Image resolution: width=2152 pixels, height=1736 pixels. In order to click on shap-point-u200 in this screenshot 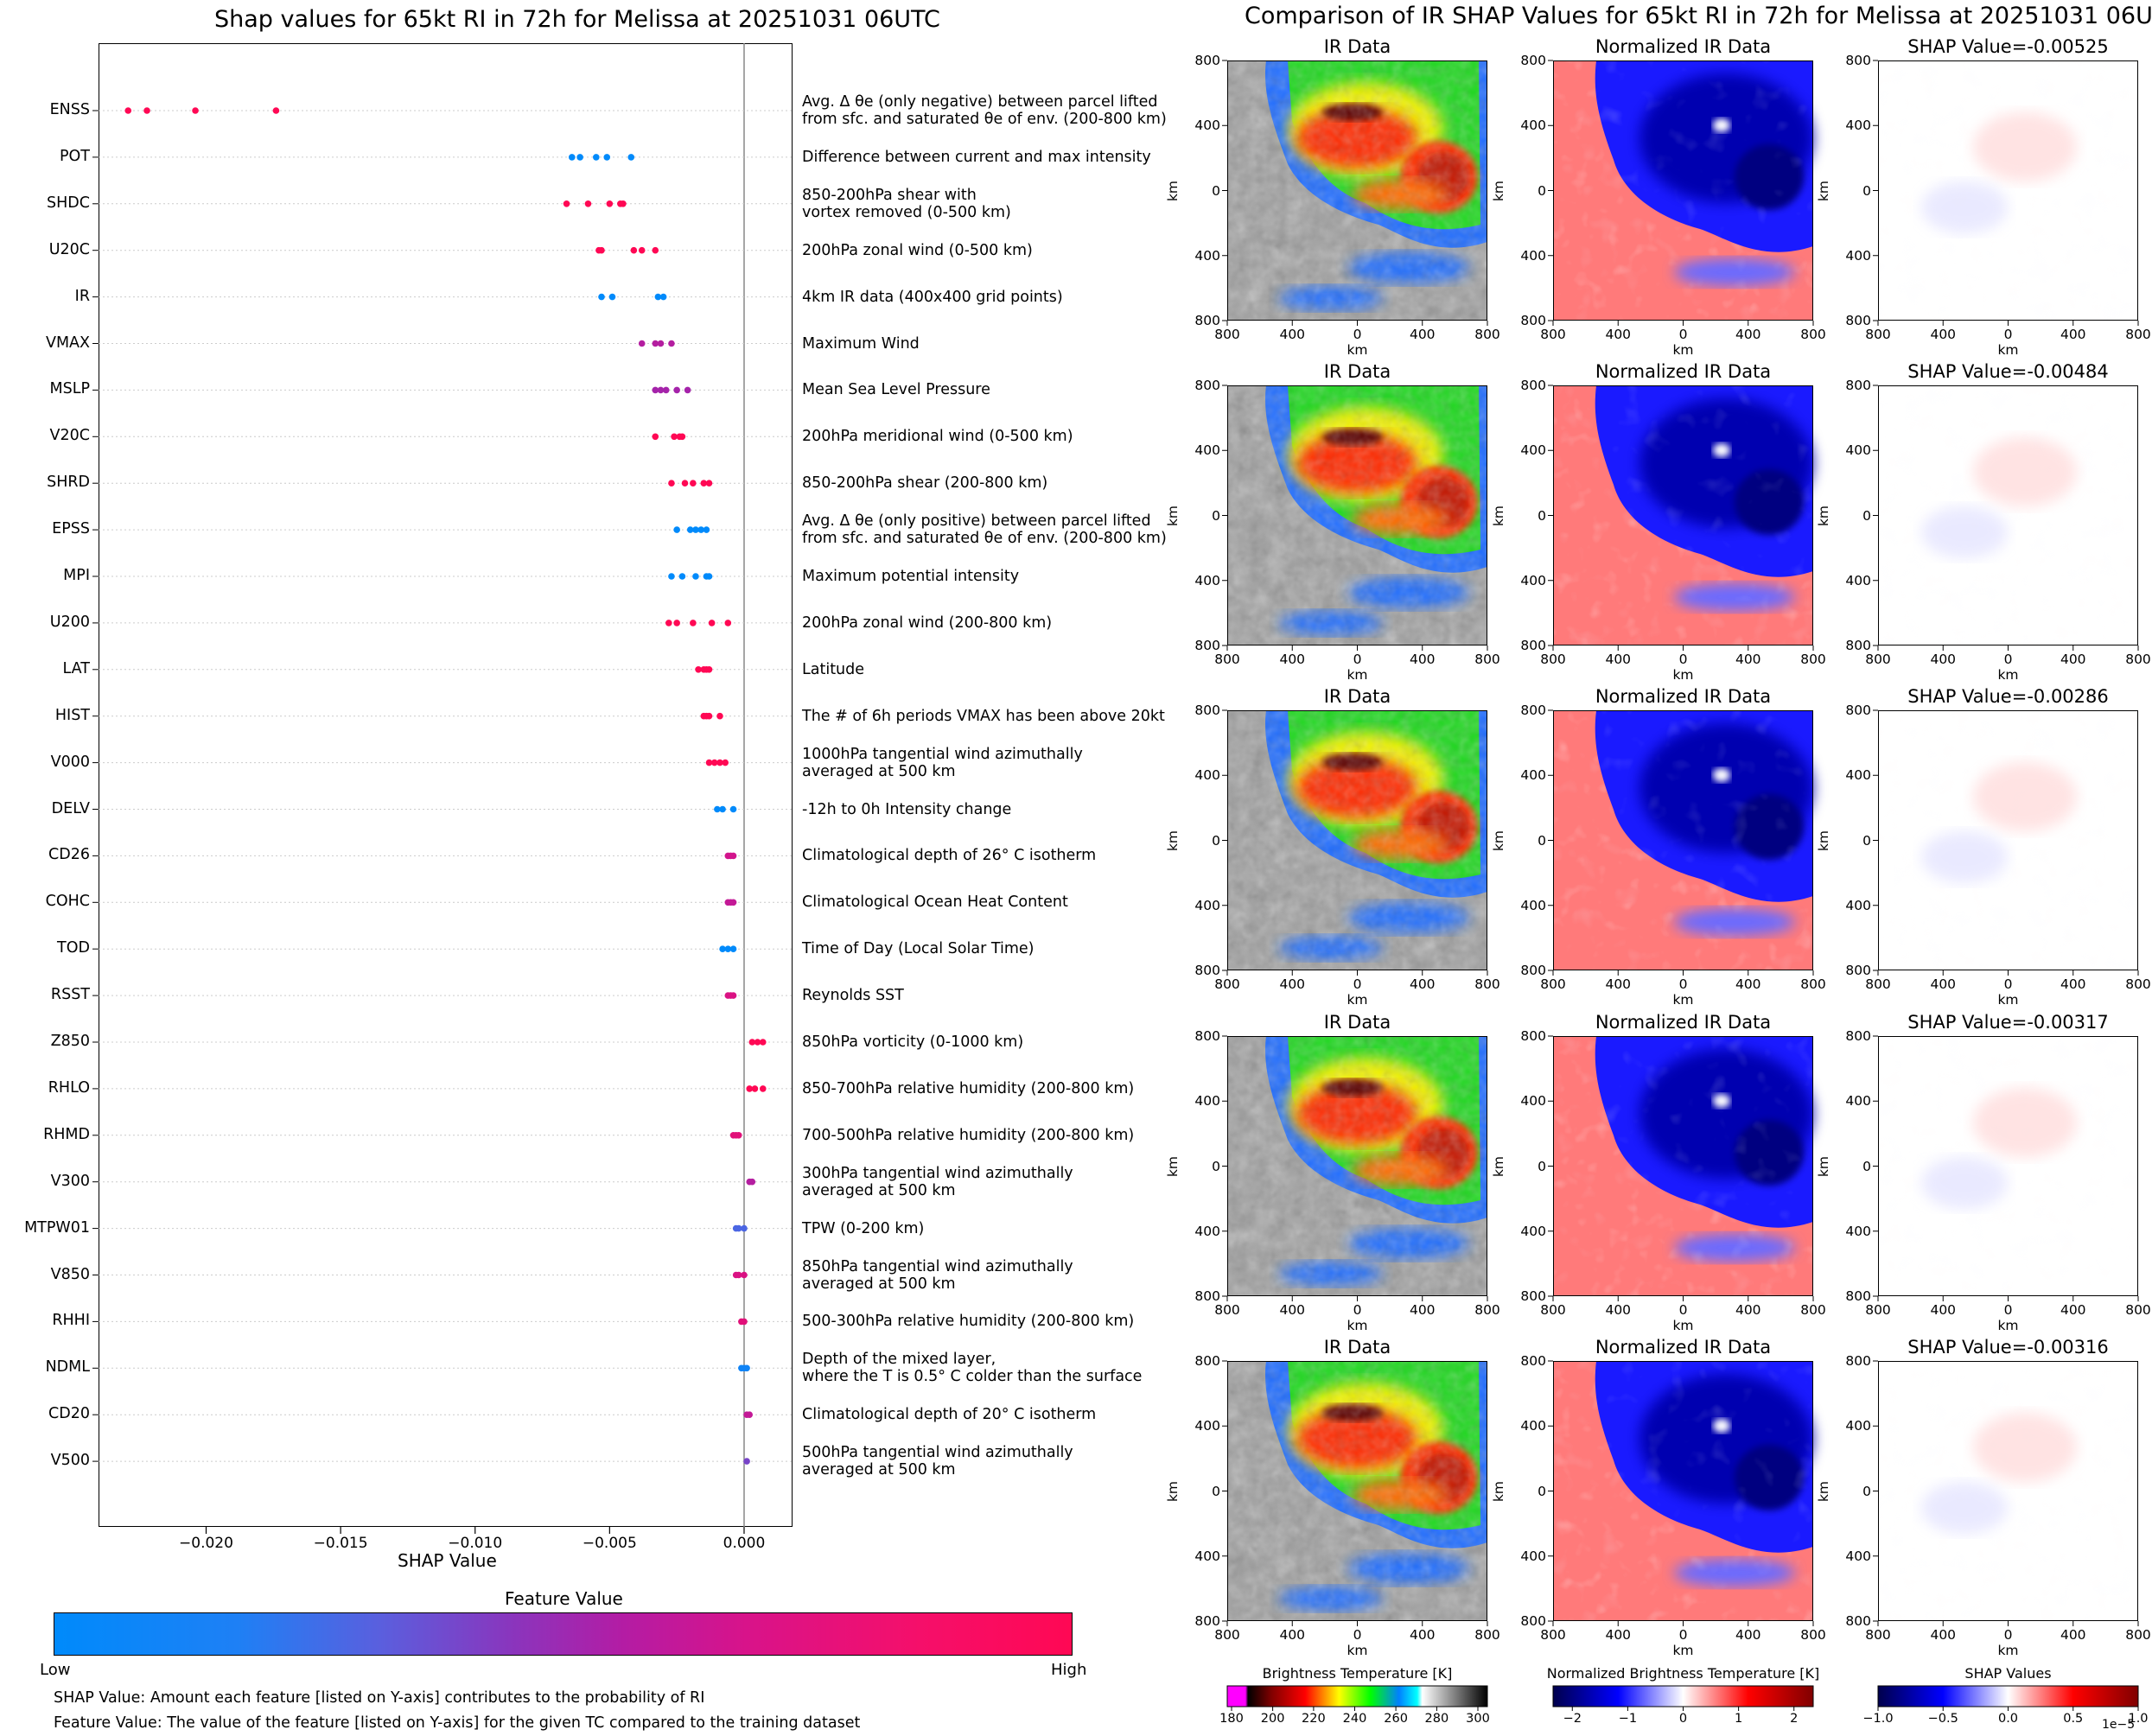, I will do `click(693, 623)`.